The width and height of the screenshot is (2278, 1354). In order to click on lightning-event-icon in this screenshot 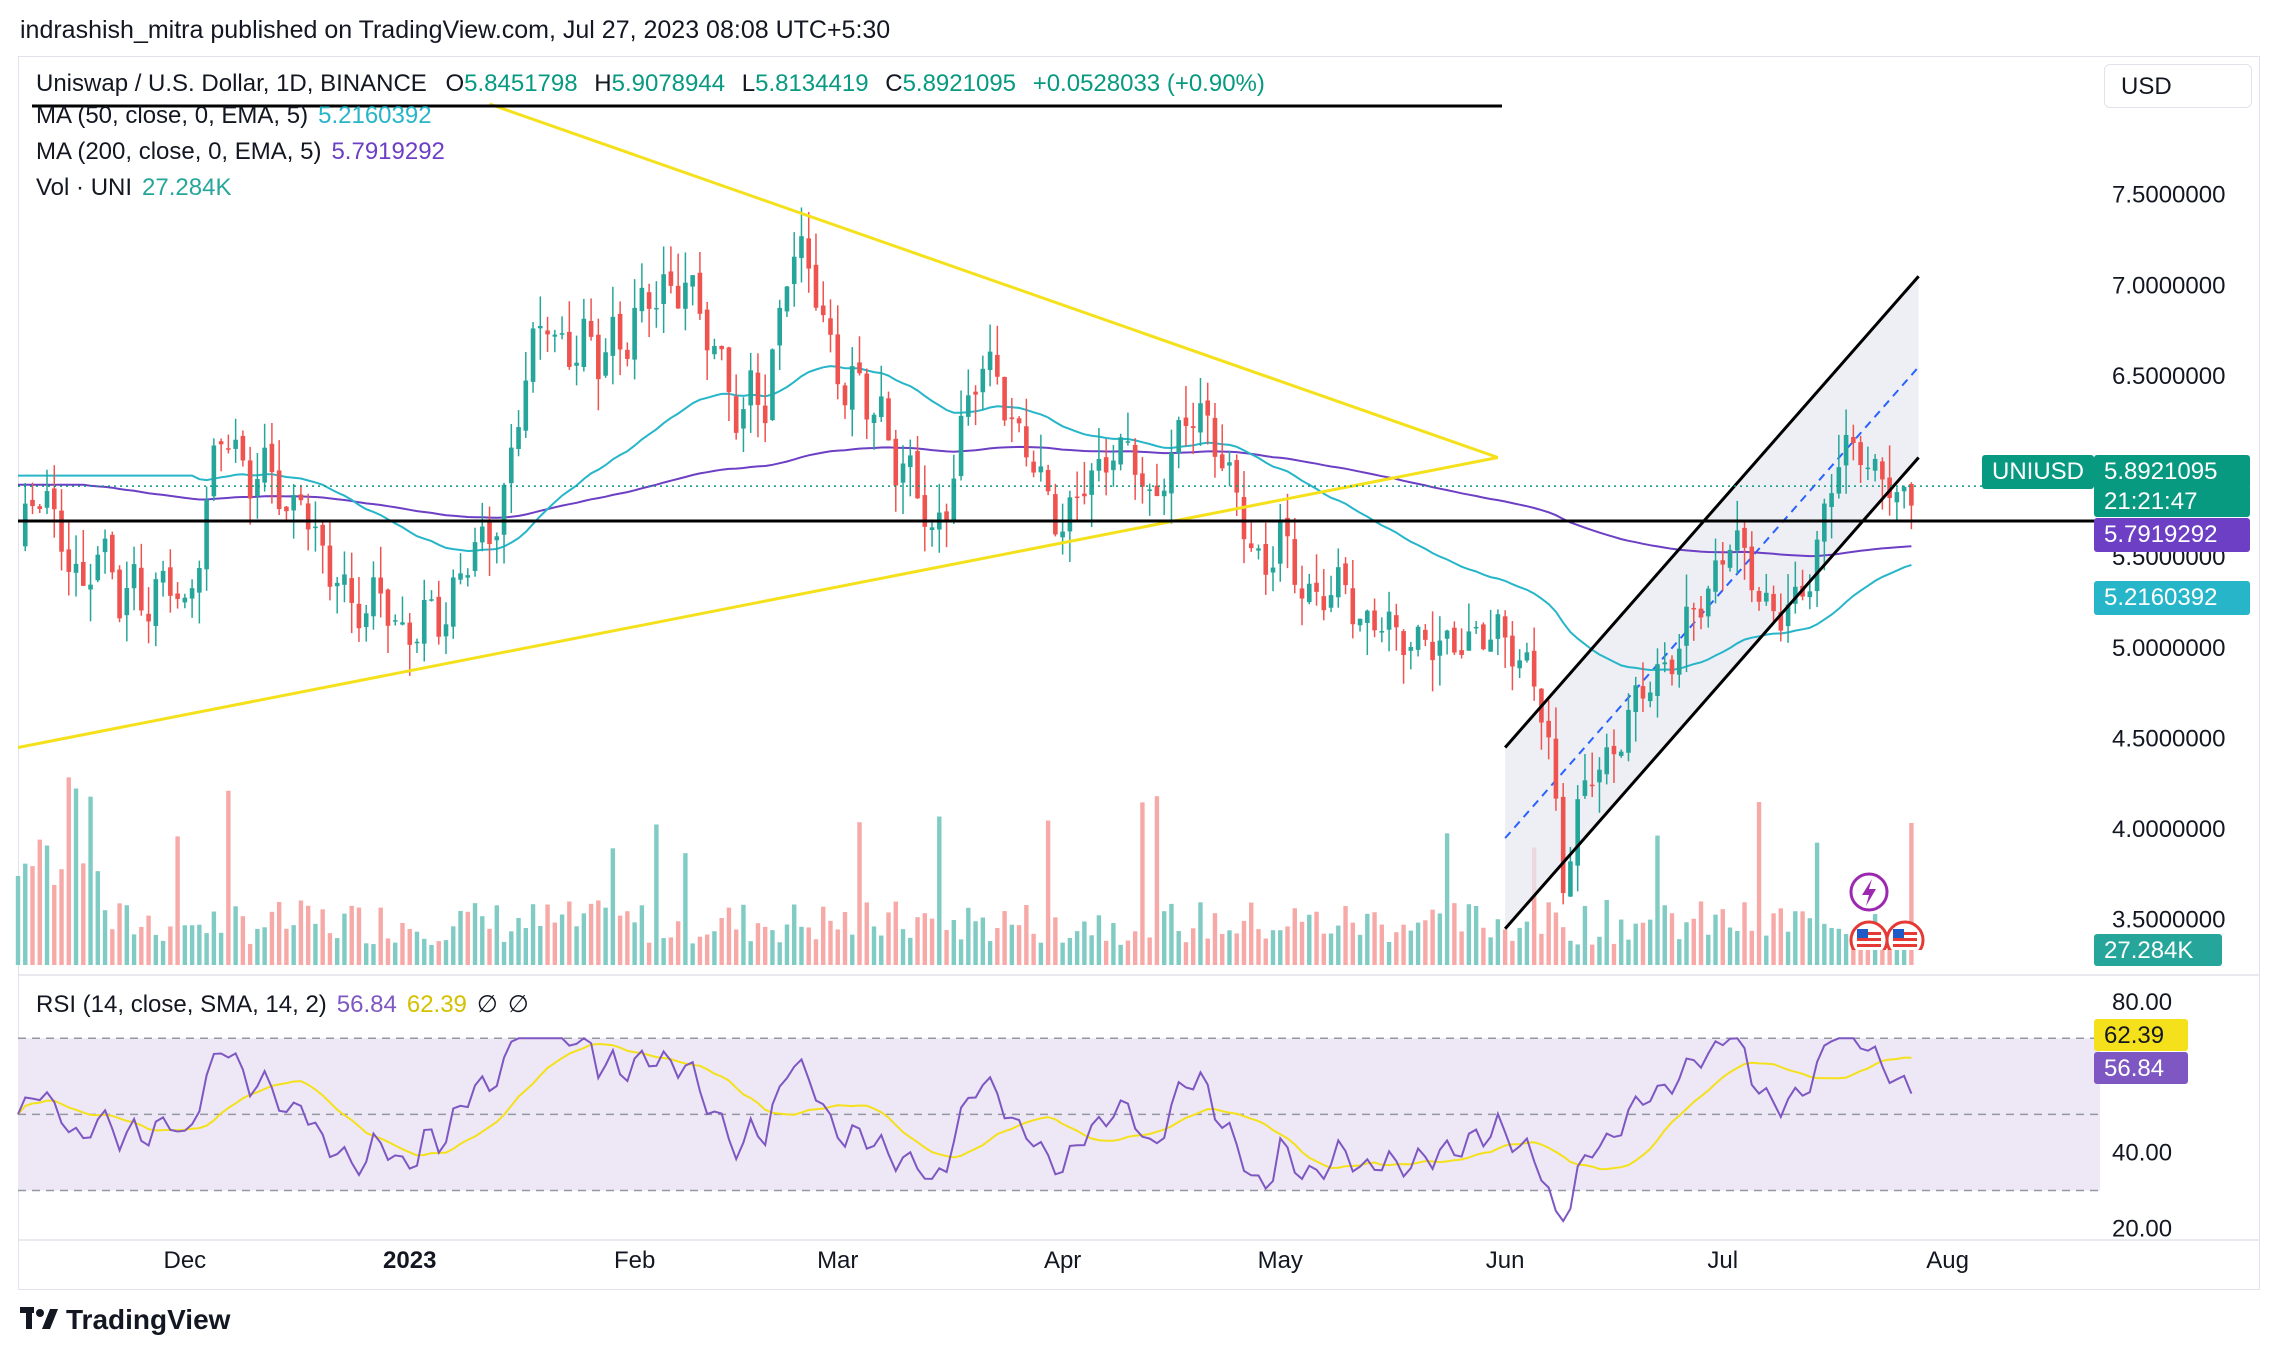, I will do `click(1869, 892)`.